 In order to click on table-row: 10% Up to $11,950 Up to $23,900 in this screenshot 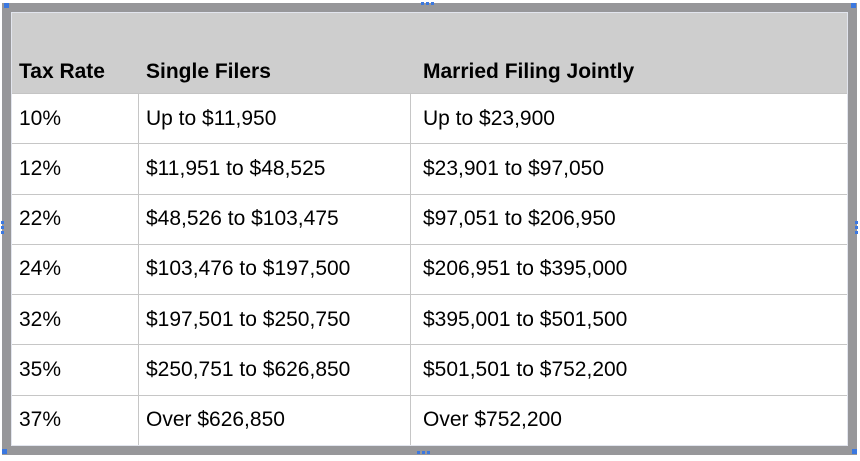, I will do `click(429, 119)`.